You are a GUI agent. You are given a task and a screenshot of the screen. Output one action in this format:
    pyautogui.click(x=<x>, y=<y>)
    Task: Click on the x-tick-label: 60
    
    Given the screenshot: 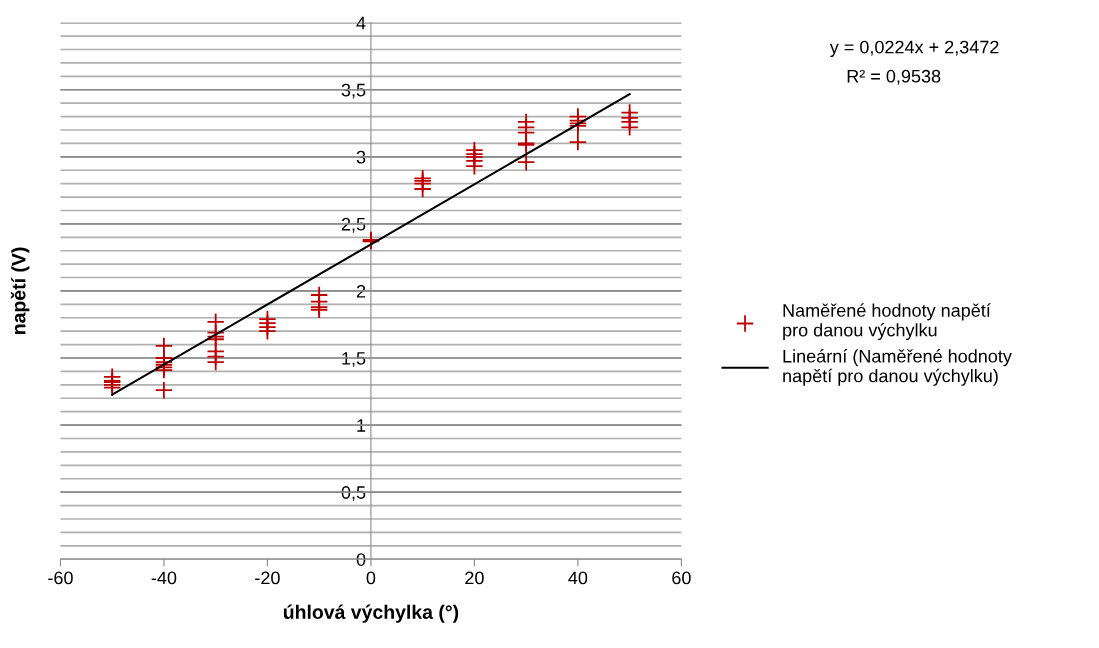 What is the action you would take?
    pyautogui.click(x=681, y=578)
    